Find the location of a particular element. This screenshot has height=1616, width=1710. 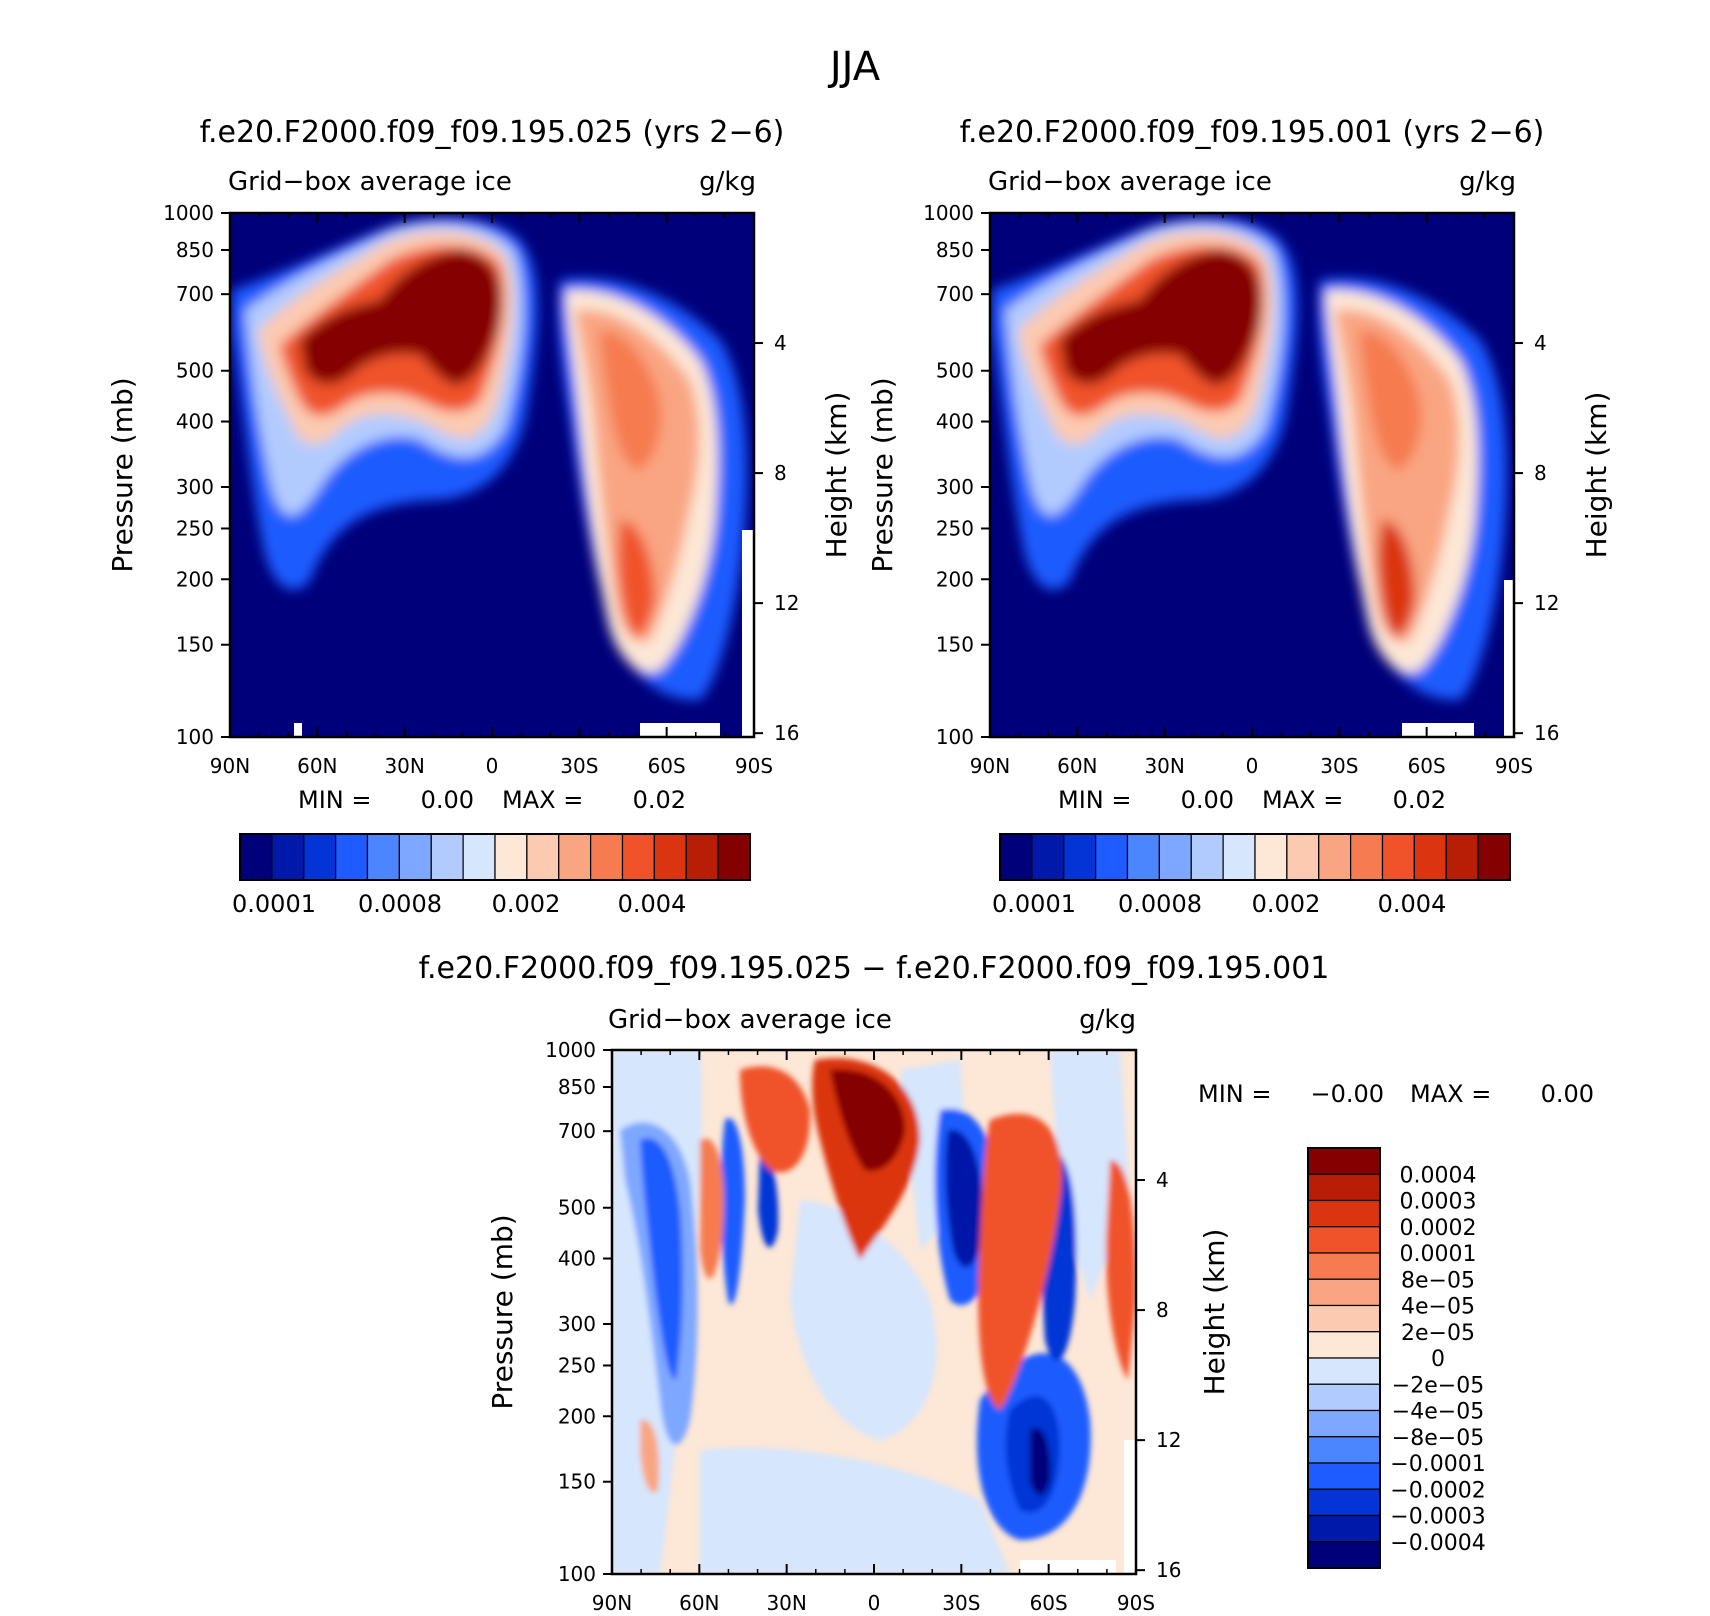

panel-b-right-axis-label: Height (km) is located at coordinates (1596, 475).